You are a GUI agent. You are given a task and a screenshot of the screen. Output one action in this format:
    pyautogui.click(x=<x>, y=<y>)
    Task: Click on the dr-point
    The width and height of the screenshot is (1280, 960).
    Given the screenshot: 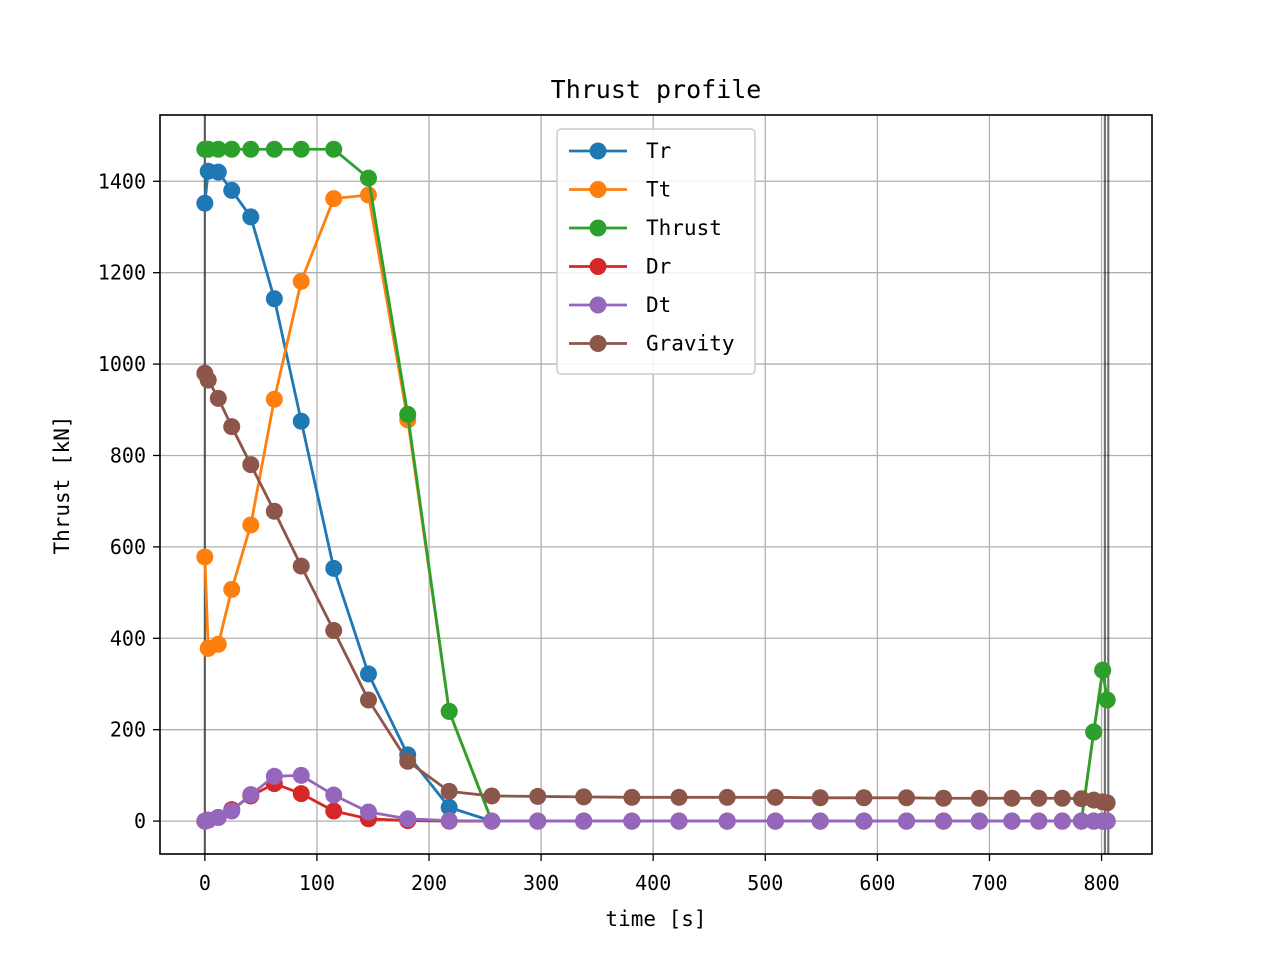 What is the action you would take?
    pyautogui.click(x=301, y=794)
    